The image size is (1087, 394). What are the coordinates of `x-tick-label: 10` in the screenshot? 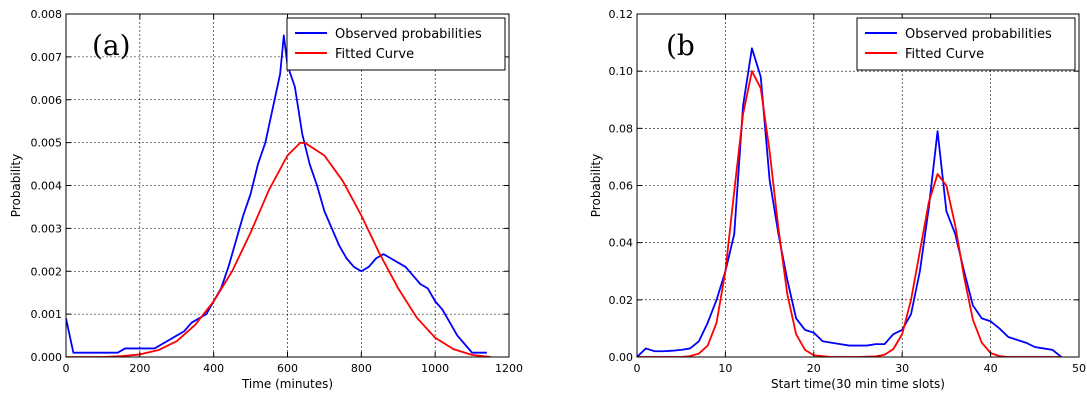 It's located at (725, 368).